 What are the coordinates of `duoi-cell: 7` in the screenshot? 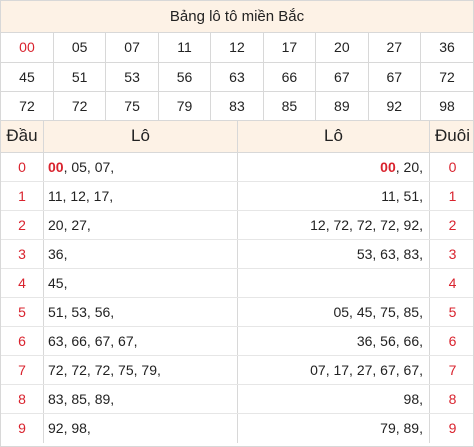 It's located at (452, 369).